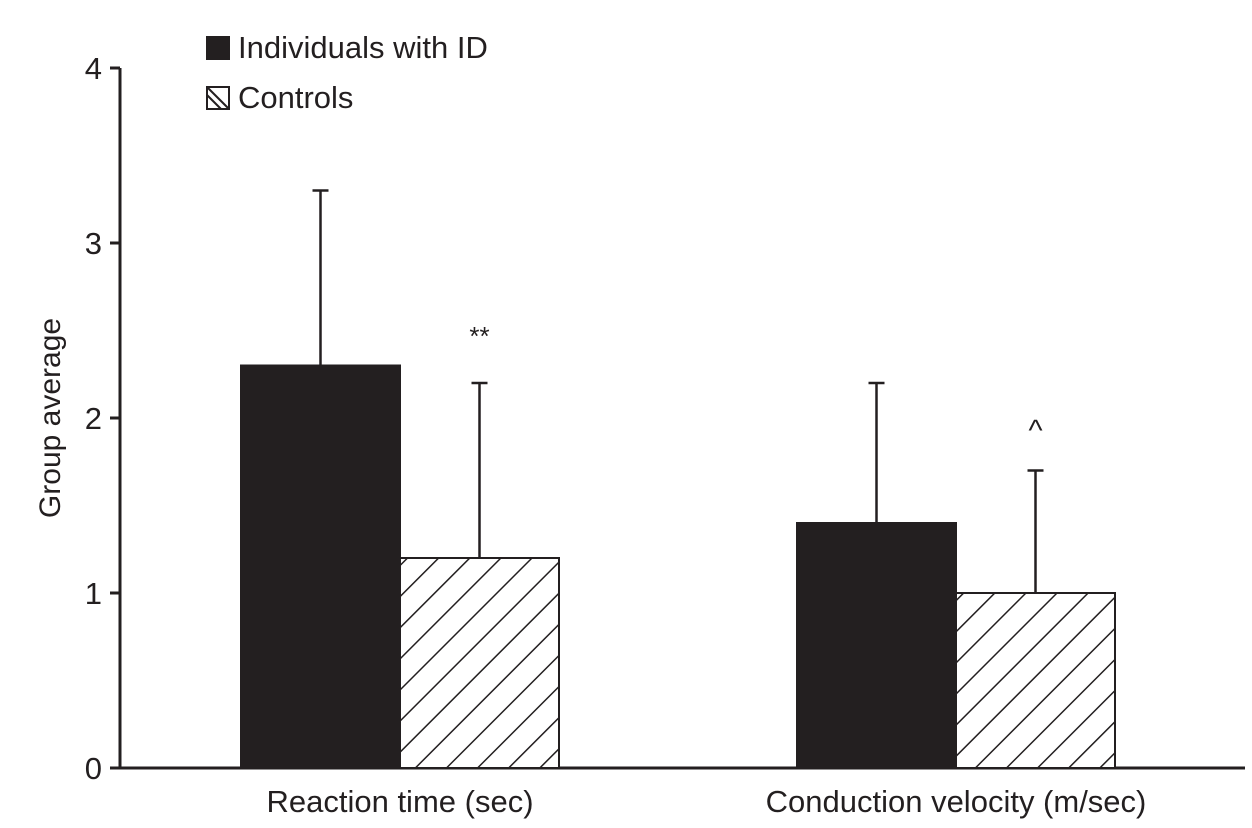  Describe the element at coordinates (50, 418) in the screenshot. I see `y-axis-label: Group average` at that location.